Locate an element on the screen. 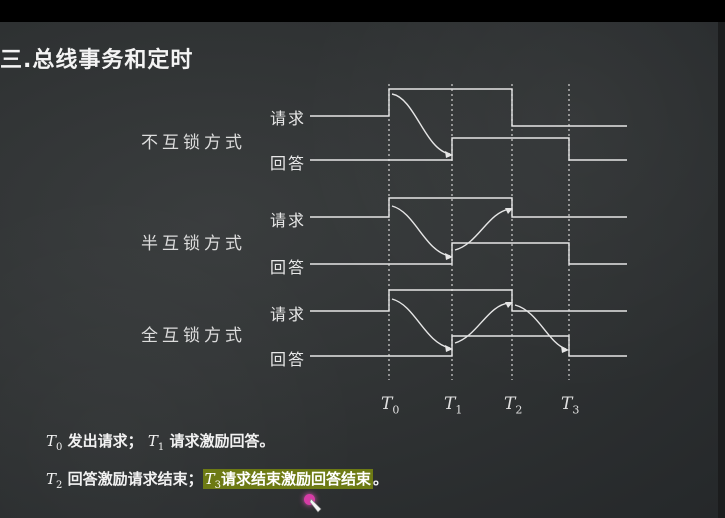 The height and width of the screenshot is (518, 725). caption-t2-text: 回答激励请求结束； is located at coordinates (135, 479).